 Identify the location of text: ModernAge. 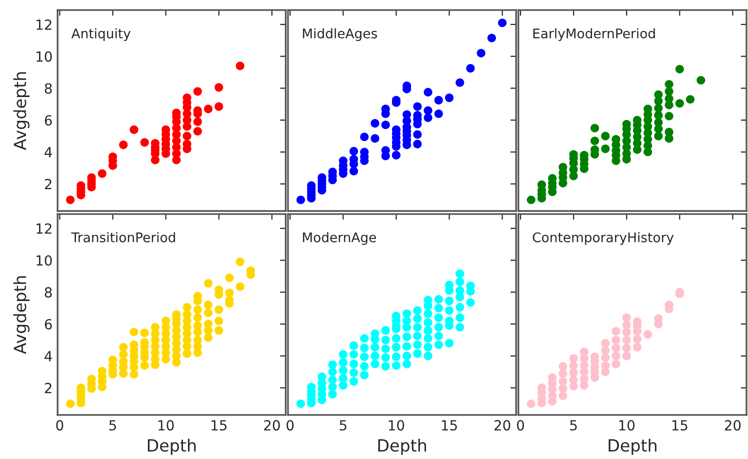
(339, 238).